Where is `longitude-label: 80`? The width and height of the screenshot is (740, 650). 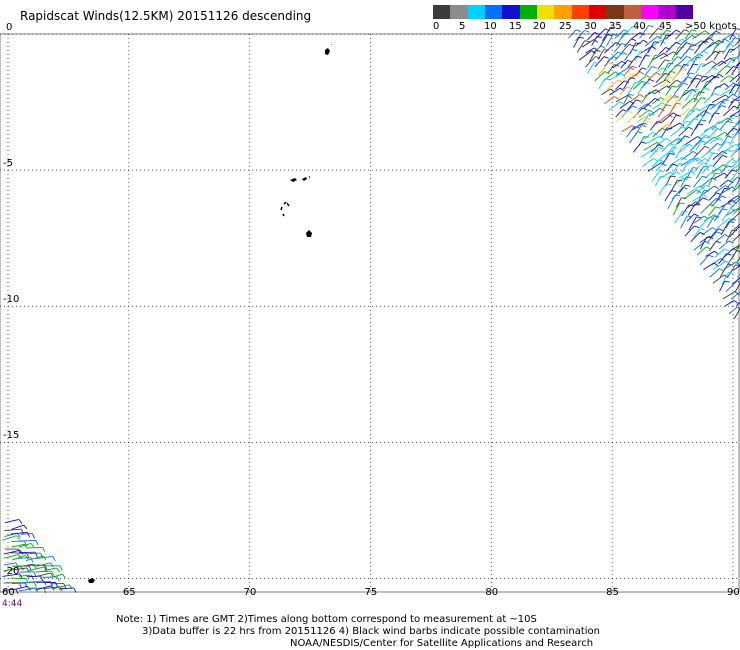 longitude-label: 80 is located at coordinates (492, 592).